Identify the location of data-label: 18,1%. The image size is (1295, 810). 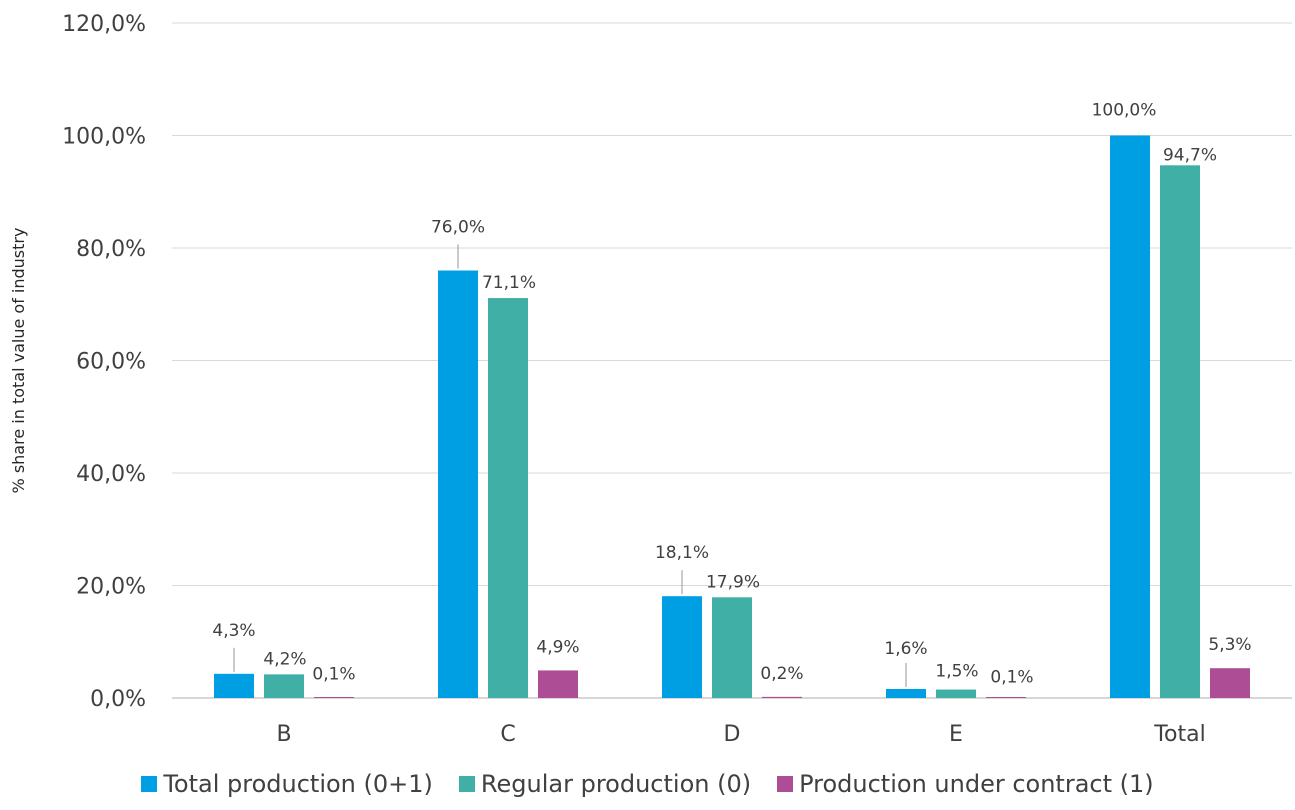
(682, 553).